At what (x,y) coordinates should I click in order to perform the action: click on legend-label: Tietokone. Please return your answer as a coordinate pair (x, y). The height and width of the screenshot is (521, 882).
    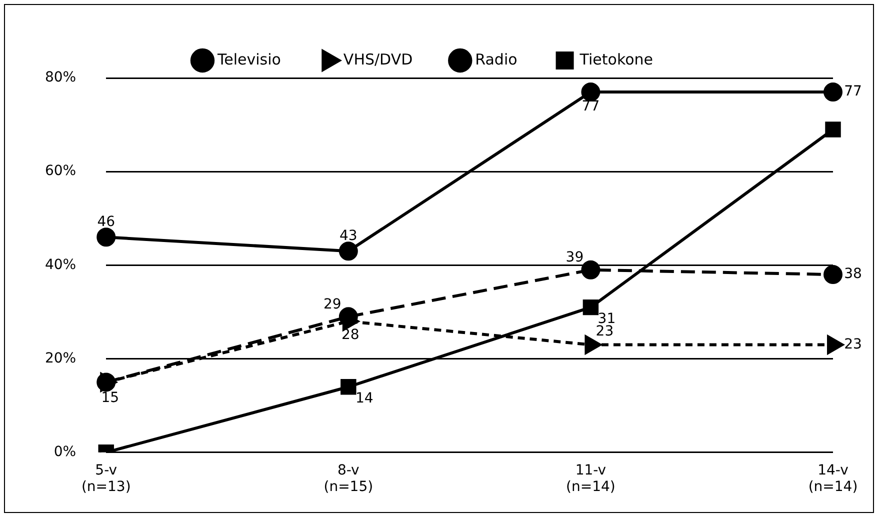
    Looking at the image, I should click on (616, 59).